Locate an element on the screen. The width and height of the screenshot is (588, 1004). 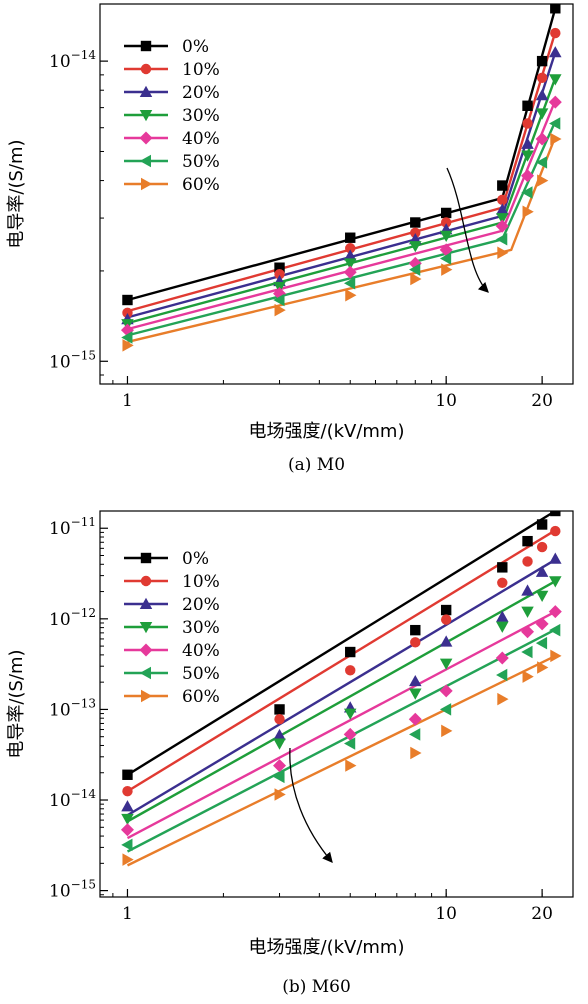
legend-label: 20% is located at coordinates (201, 605).